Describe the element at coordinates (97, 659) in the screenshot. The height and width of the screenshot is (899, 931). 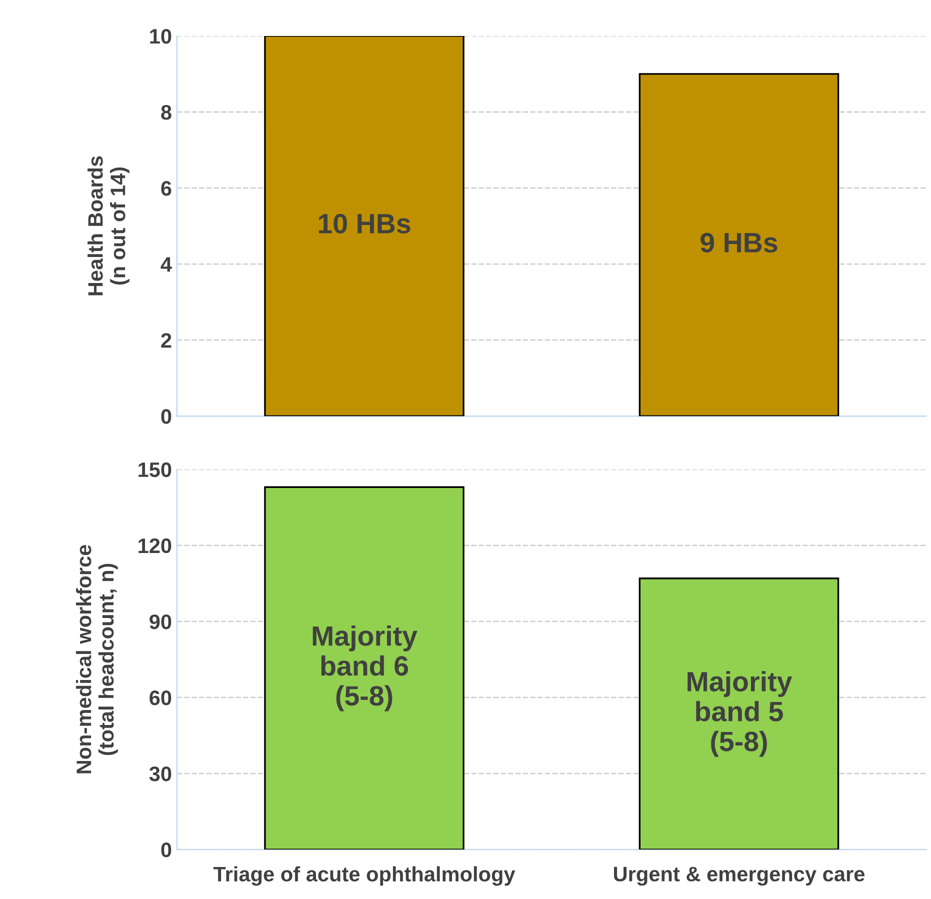
I see `y-axis-title: Non-medical workforce (total headcount, n)` at that location.